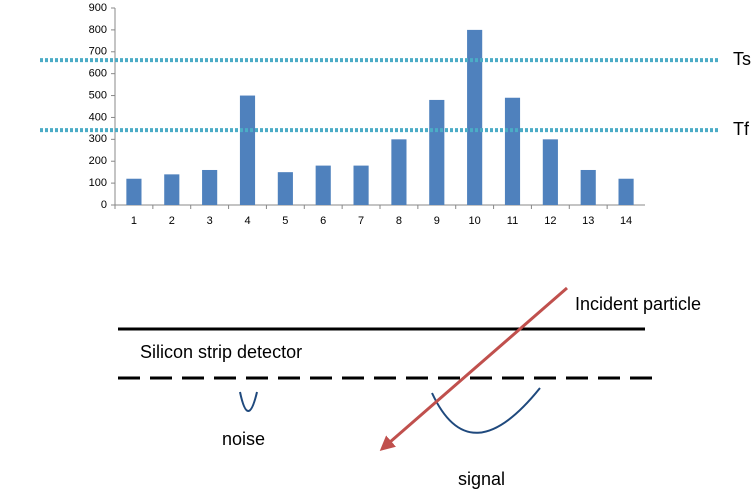  I want to click on x-tick-label: 1, so click(134, 221).